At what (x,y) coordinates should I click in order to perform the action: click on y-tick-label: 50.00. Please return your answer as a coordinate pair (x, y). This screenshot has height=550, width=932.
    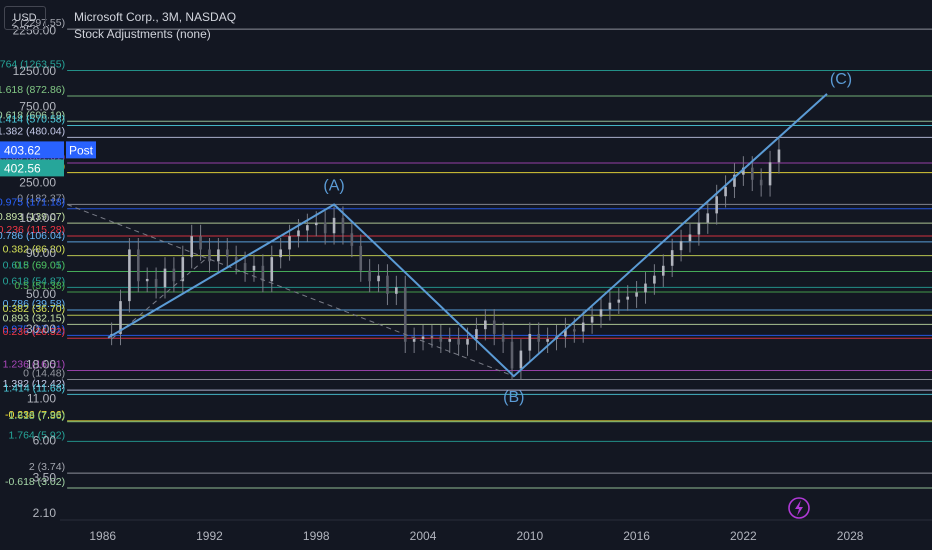
    Looking at the image, I should click on (41, 294).